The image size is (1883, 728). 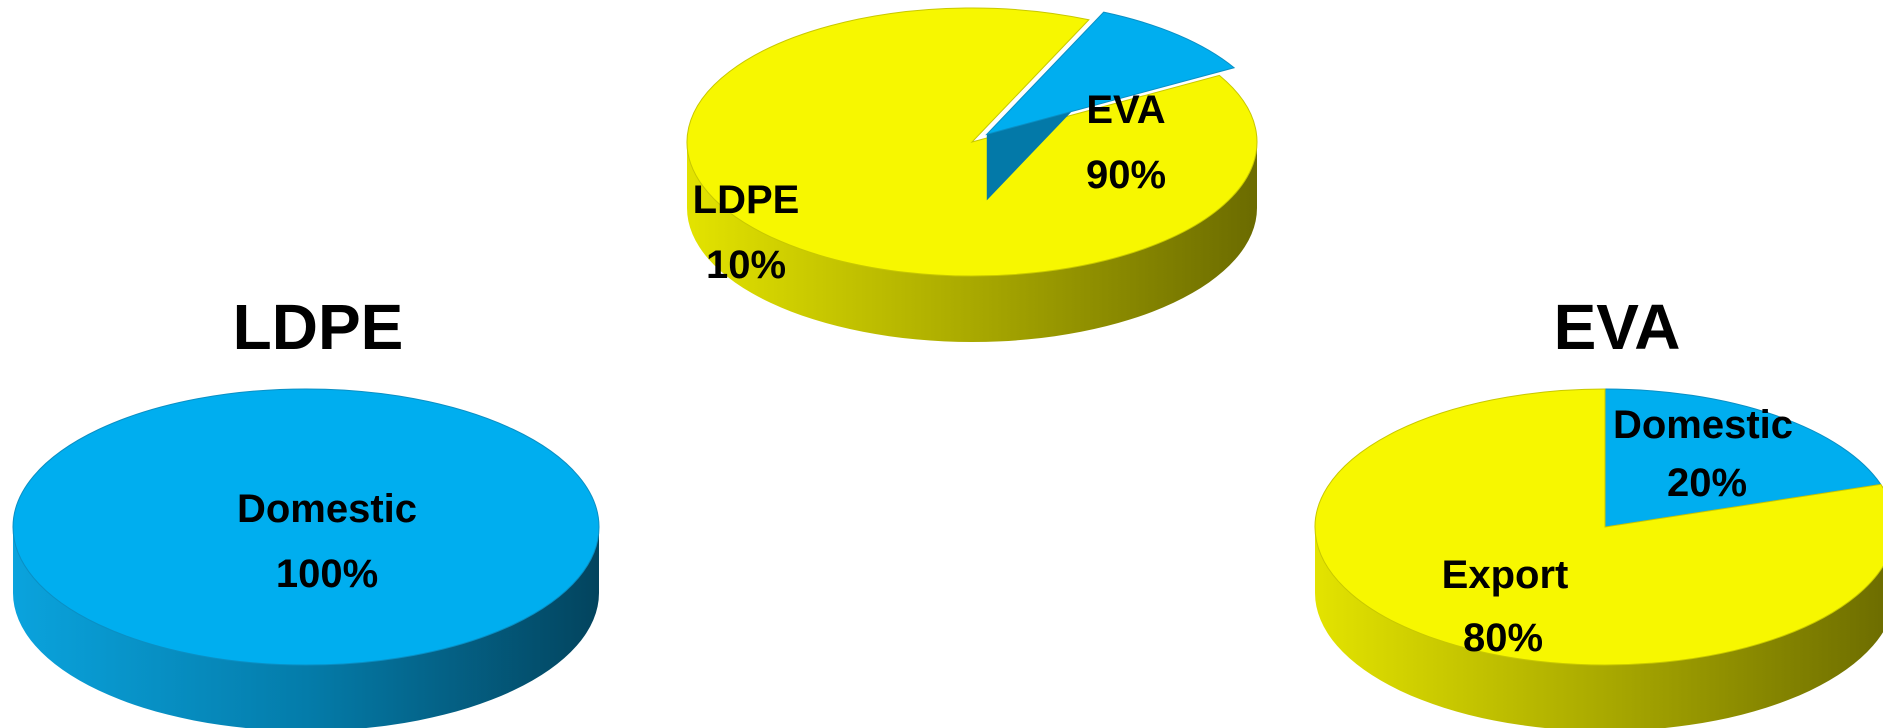 What do you see at coordinates (1505, 575) in the screenshot?
I see `slice-label-eva-export: Export` at bounding box center [1505, 575].